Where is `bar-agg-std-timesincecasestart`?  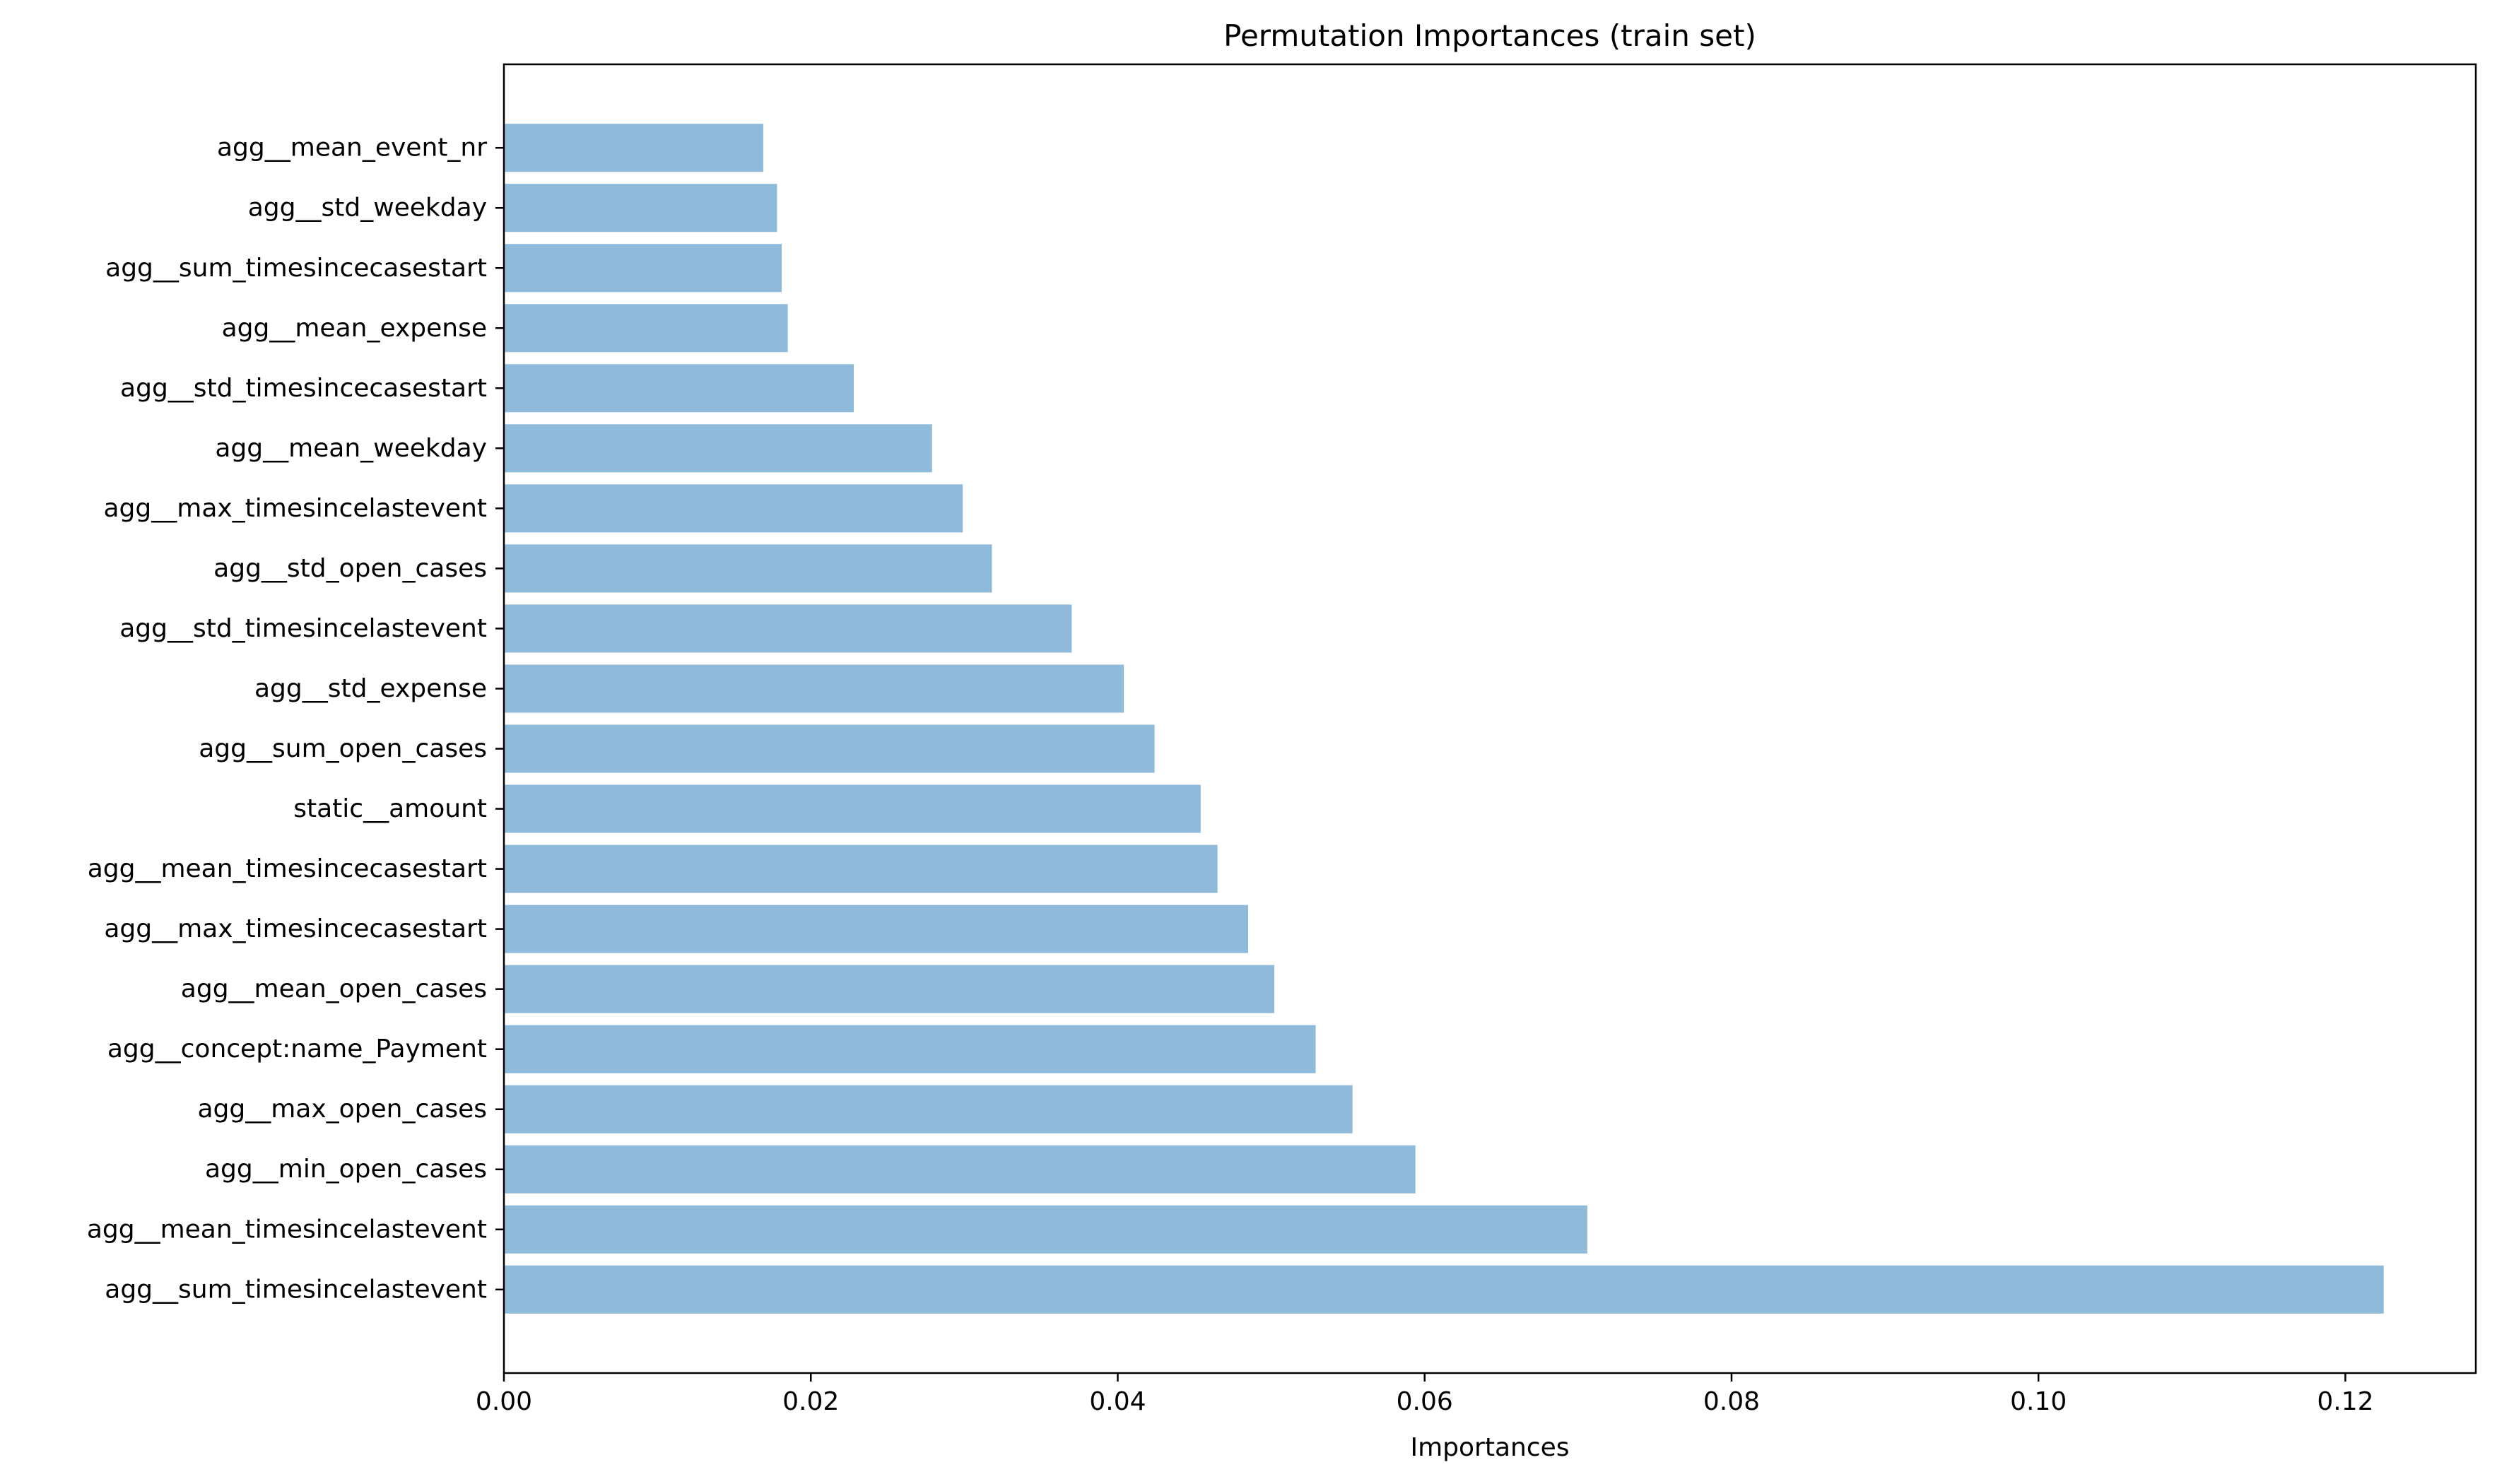
bar-agg-std-timesincecasestart is located at coordinates (679, 388).